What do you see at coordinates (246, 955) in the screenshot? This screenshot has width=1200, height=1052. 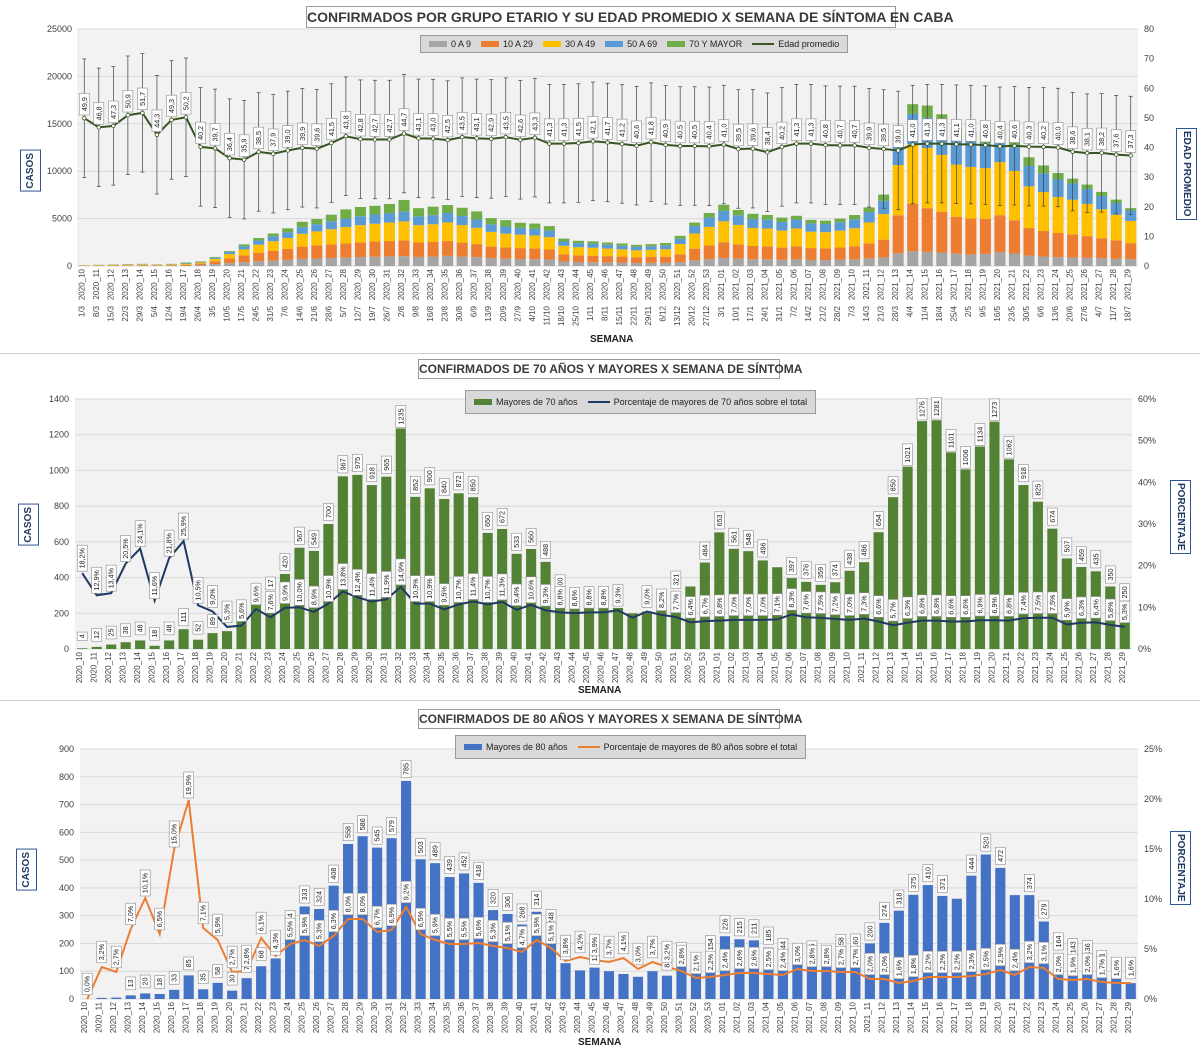 I see `data-label: 2,8%` at bounding box center [246, 955].